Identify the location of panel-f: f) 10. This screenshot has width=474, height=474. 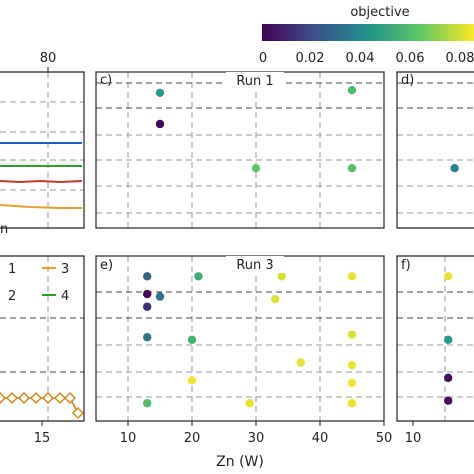
(435, 350).